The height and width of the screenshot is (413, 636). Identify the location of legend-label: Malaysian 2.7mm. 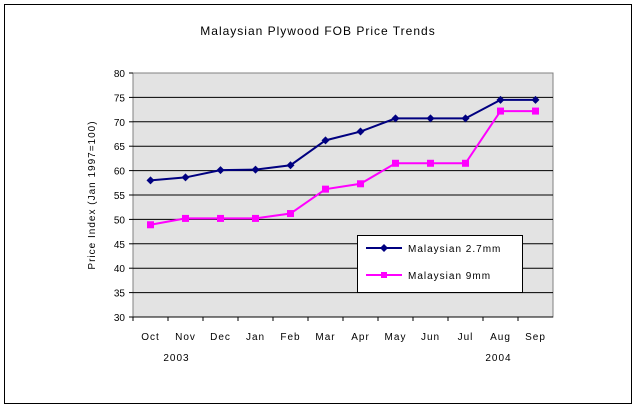
(454, 249).